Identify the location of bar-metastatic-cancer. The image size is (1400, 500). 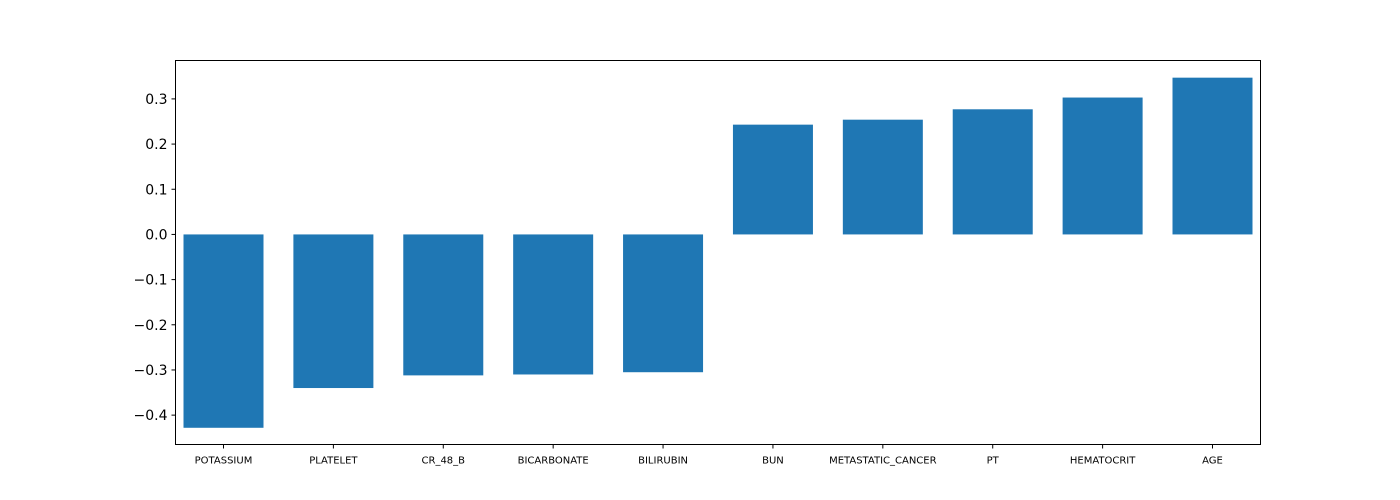
(882, 177).